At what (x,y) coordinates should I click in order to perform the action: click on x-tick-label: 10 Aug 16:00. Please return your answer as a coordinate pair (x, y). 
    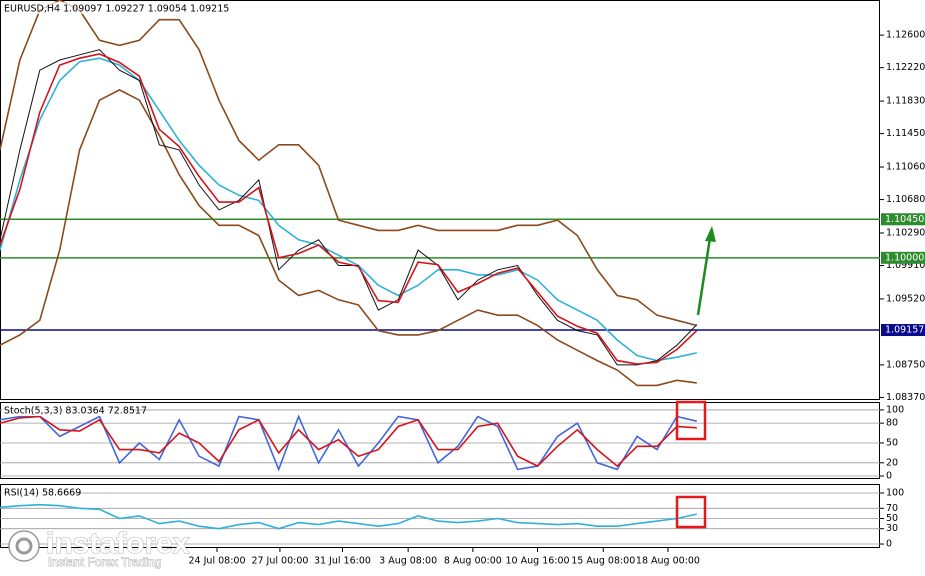
    Looking at the image, I should click on (538, 561).